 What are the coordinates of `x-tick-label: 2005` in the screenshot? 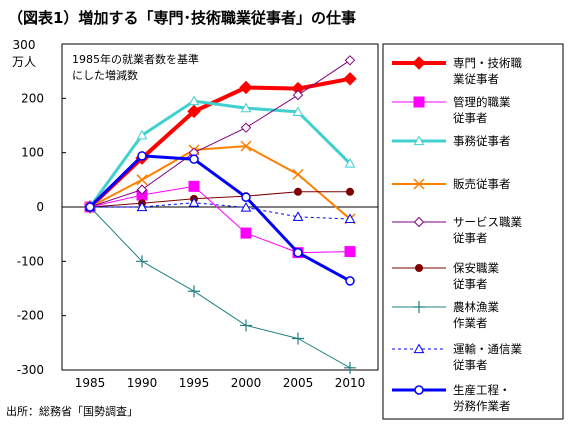 It's located at (298, 383).